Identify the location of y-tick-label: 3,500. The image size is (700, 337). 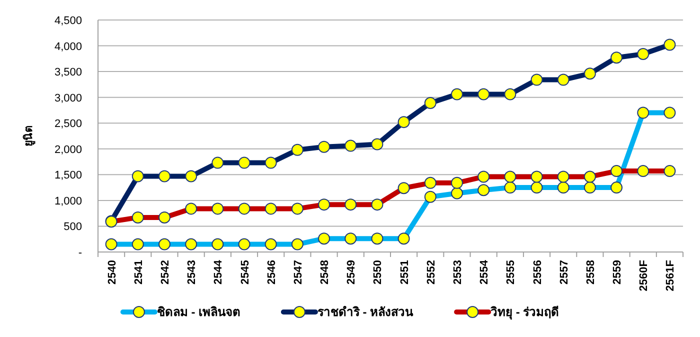
(68, 72).